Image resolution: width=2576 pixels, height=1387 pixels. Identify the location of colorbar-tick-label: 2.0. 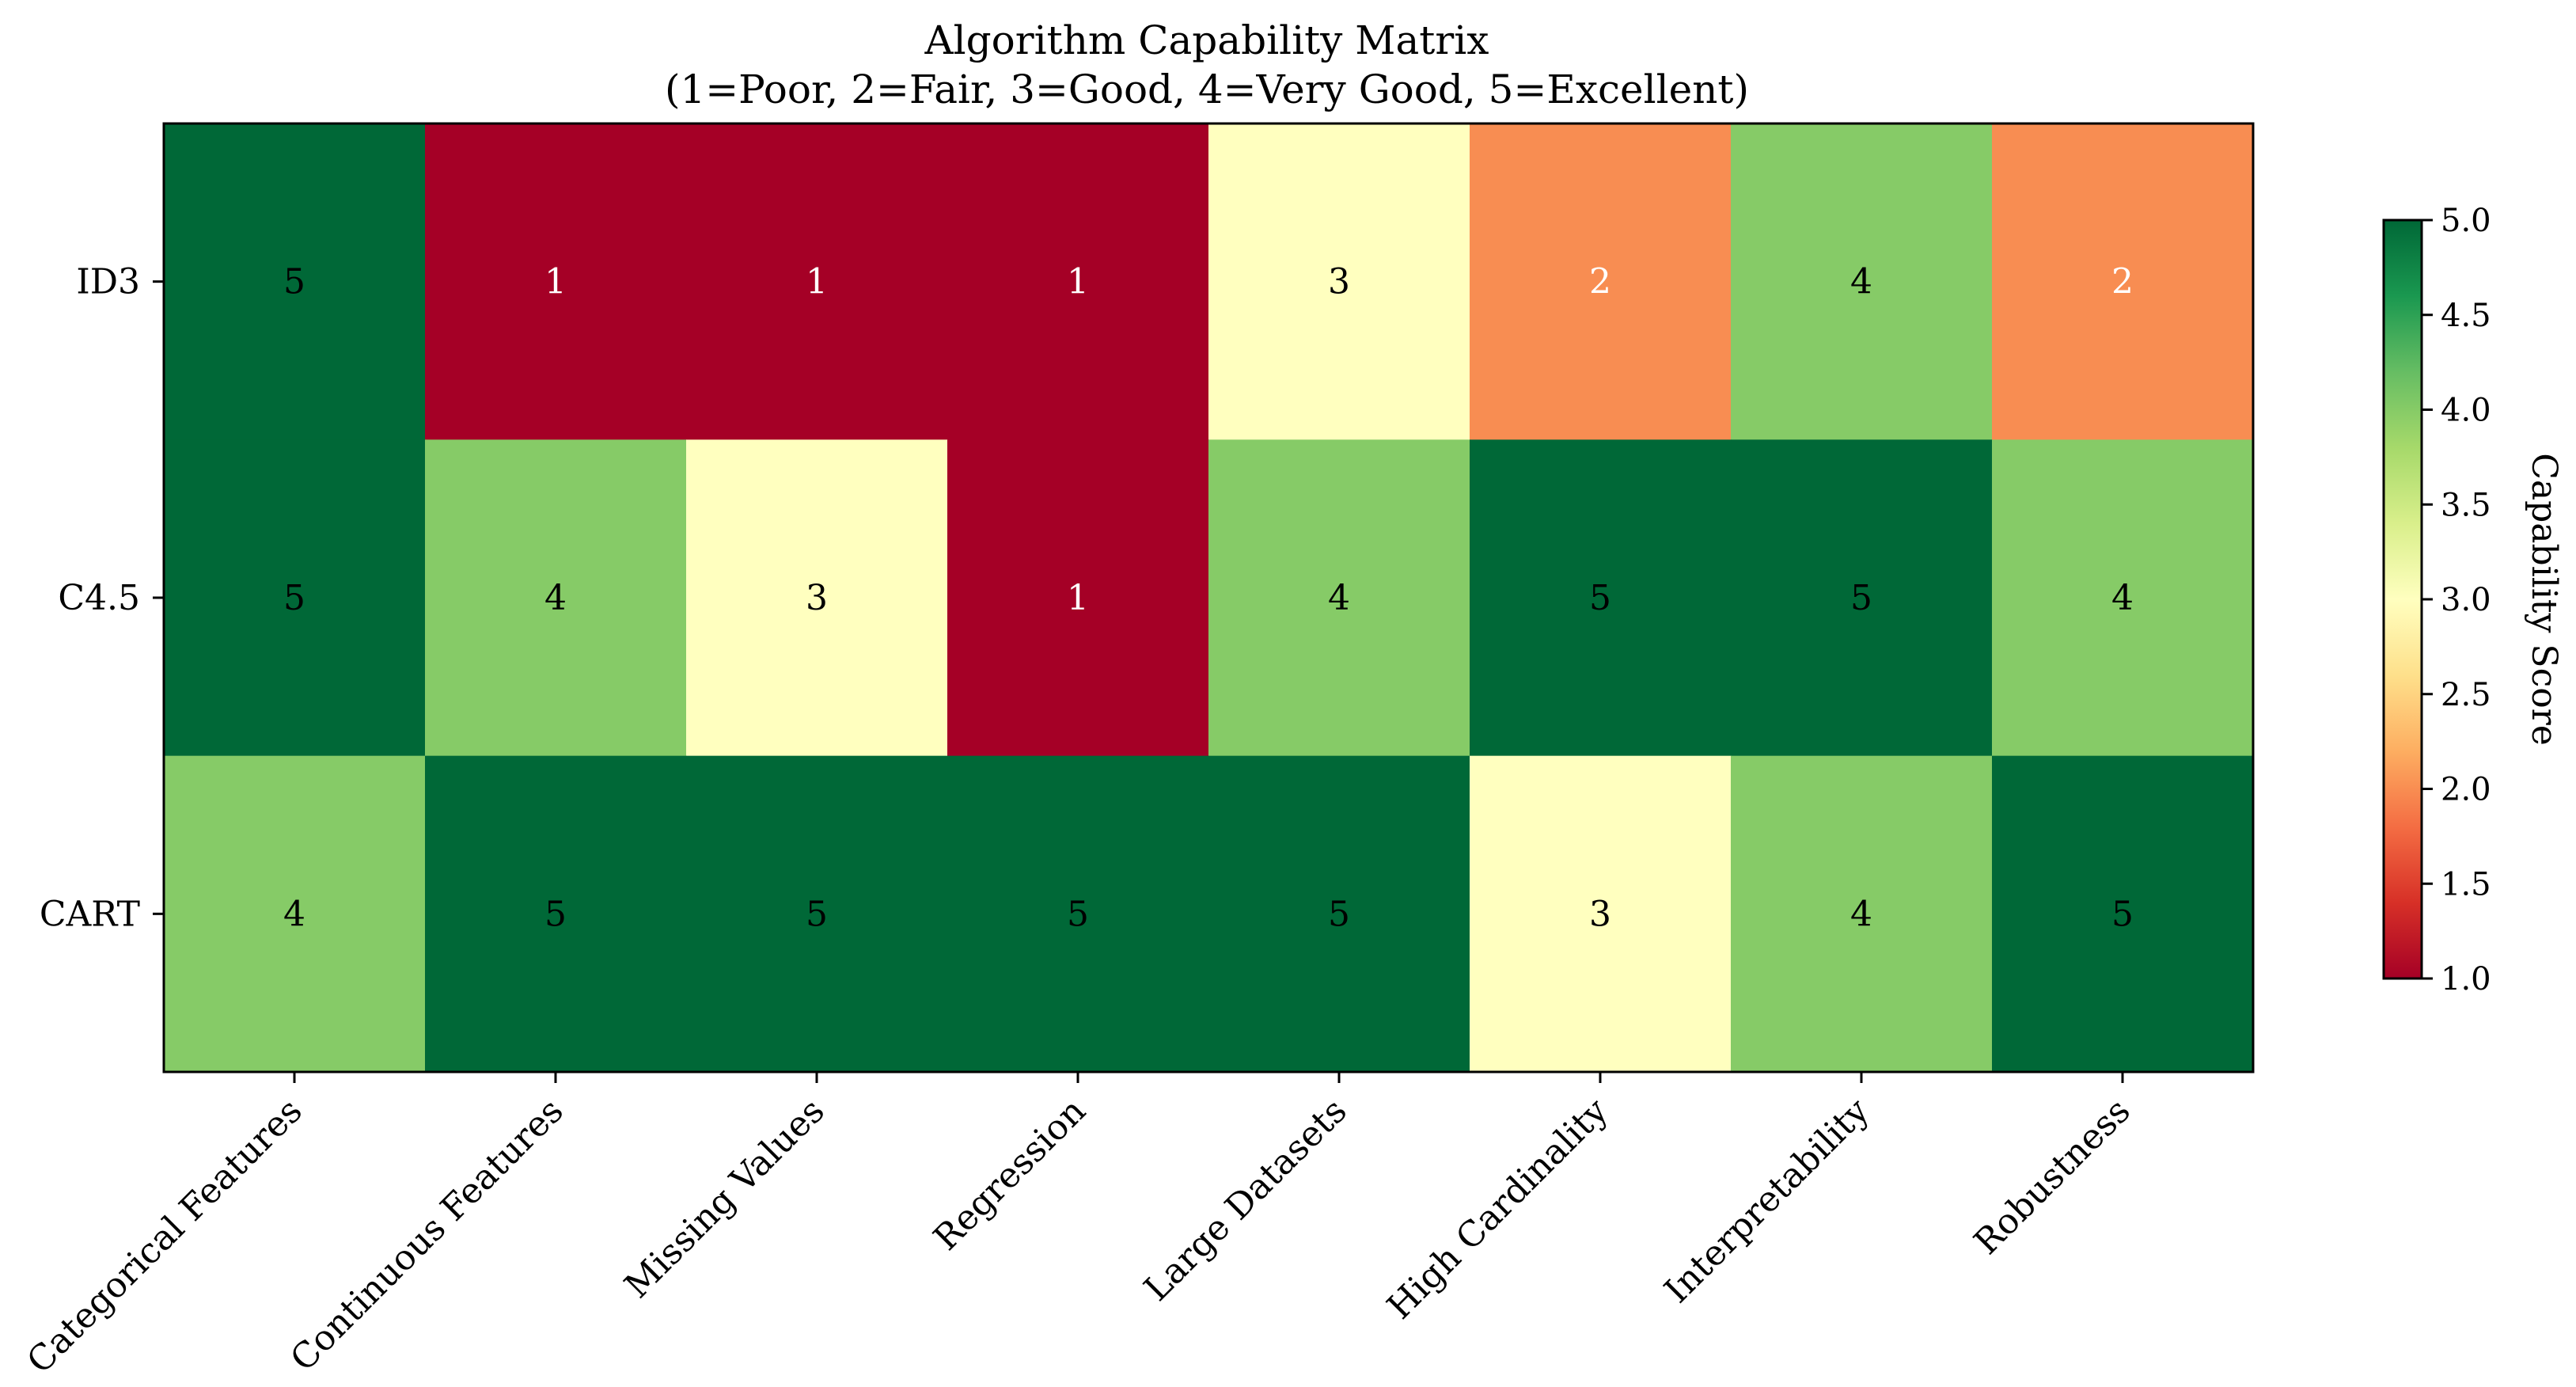
(2466, 790).